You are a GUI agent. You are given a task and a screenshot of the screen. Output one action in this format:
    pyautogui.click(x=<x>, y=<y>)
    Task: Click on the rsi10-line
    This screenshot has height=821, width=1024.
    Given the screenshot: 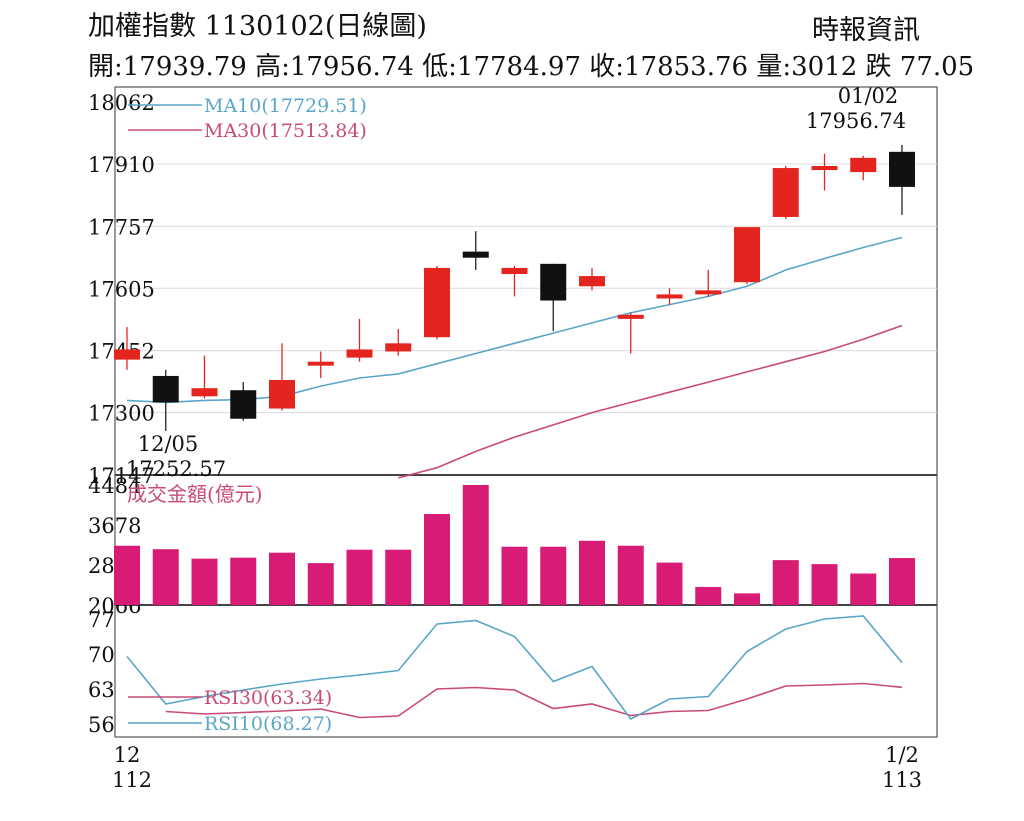 What is the action you would take?
    pyautogui.click(x=514, y=668)
    